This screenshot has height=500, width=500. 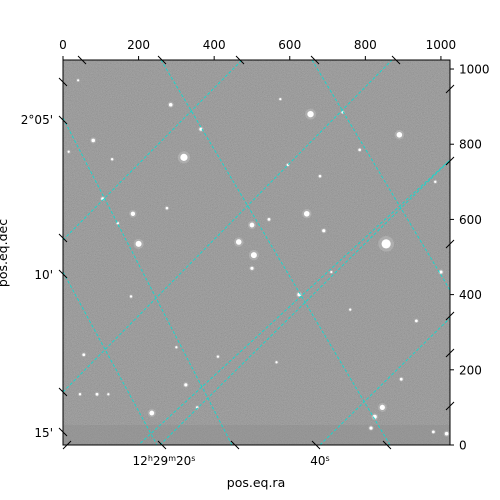 What do you see at coordinates (138, 45) in the screenshot?
I see `x-tick-label: 200` at bounding box center [138, 45].